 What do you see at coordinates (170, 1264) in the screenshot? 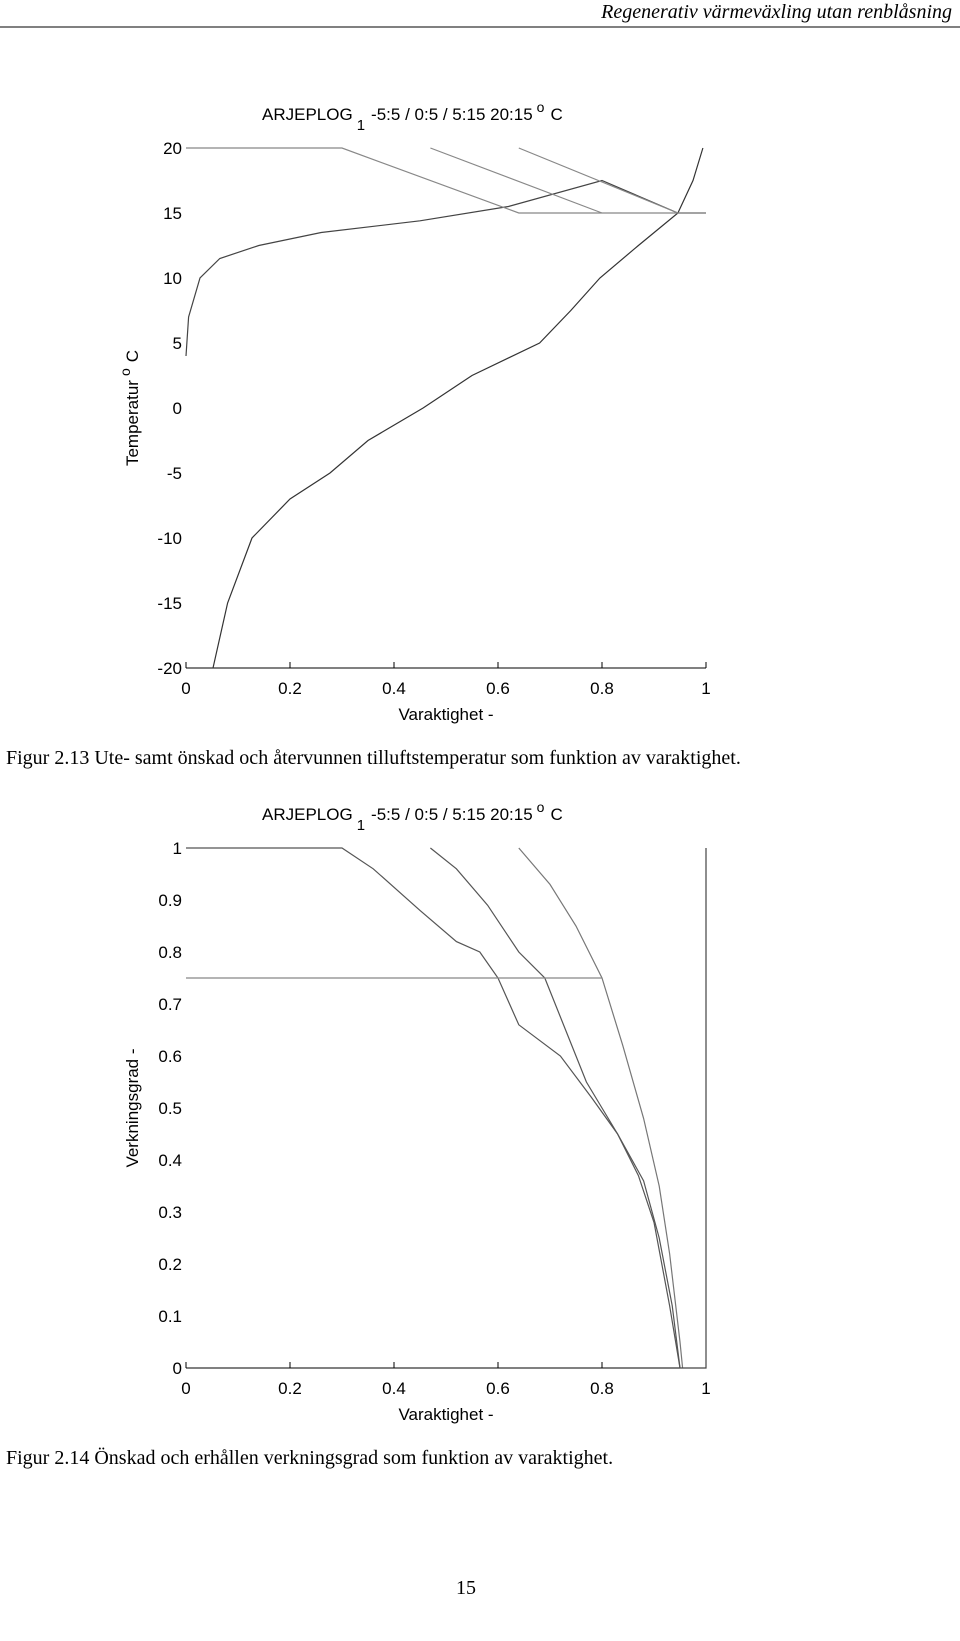
I see `y-tick-label: 0.2` at bounding box center [170, 1264].